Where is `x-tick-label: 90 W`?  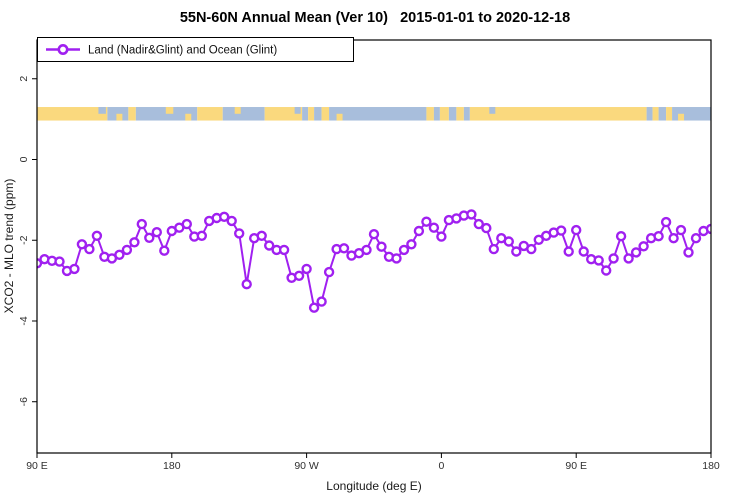 x-tick-label: 90 W is located at coordinates (306, 466).